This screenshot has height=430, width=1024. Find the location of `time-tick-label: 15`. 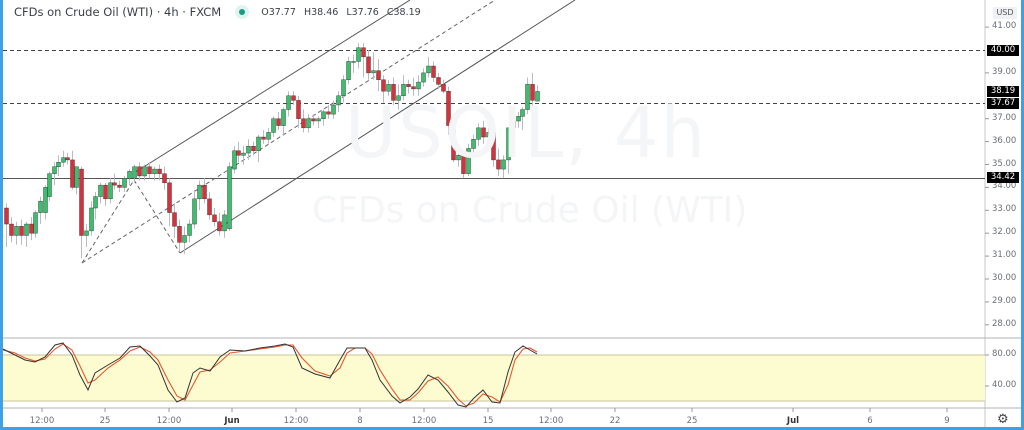

time-tick-label: 15 is located at coordinates (488, 421).